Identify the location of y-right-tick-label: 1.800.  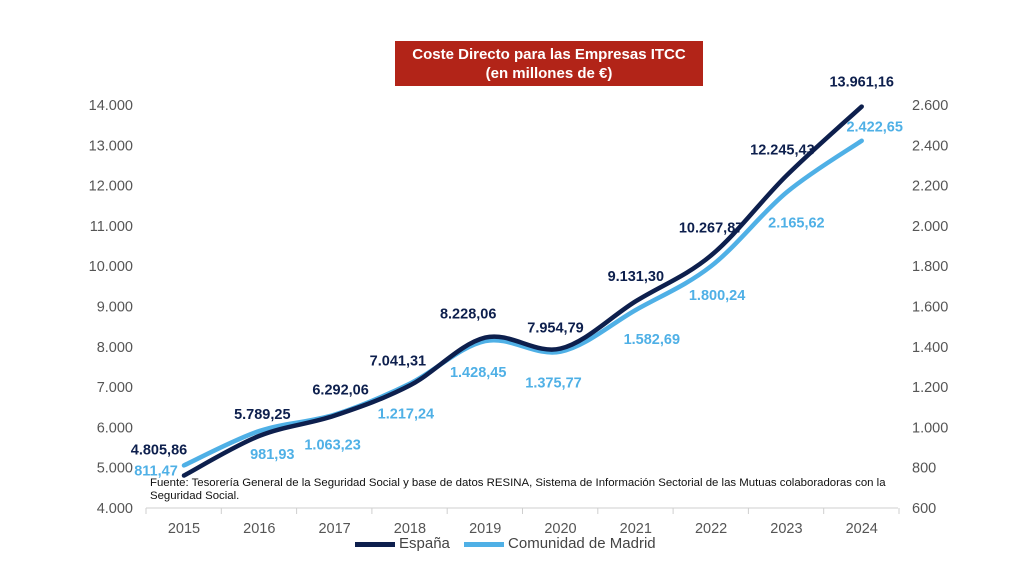
(930, 267).